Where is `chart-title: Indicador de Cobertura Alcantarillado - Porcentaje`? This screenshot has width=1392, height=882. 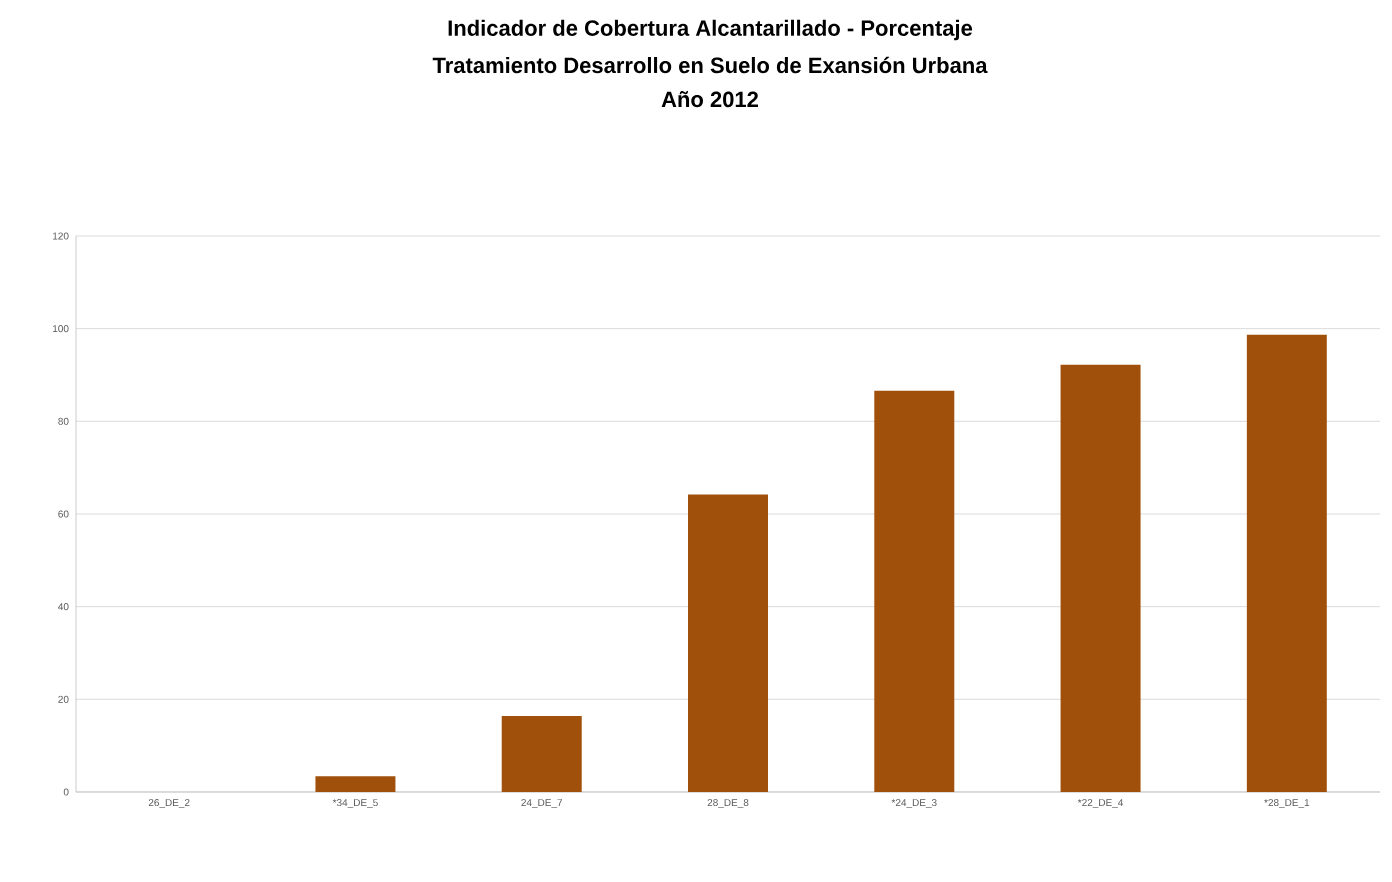 chart-title: Indicador de Cobertura Alcantarillado - Porcentaje is located at coordinates (710, 30).